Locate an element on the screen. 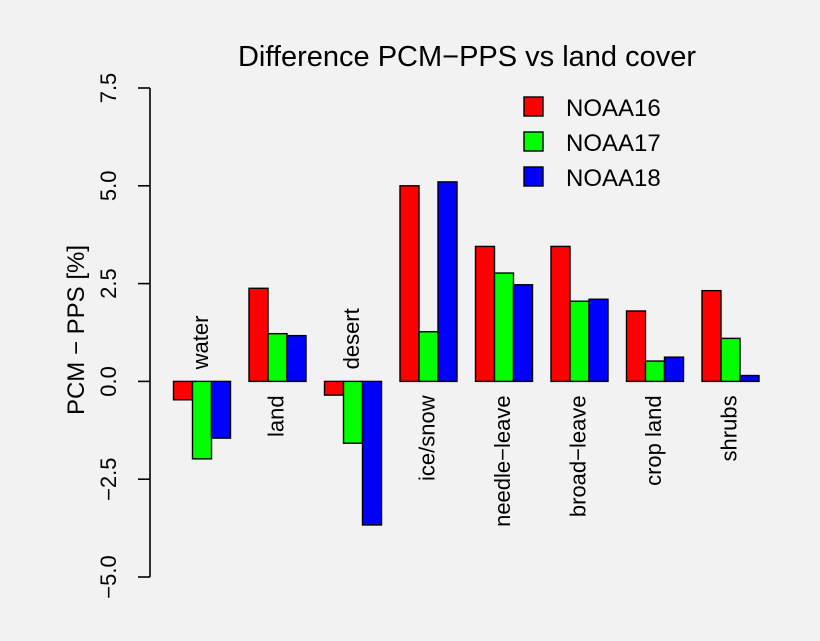  category-label: desert is located at coordinates (351, 338).